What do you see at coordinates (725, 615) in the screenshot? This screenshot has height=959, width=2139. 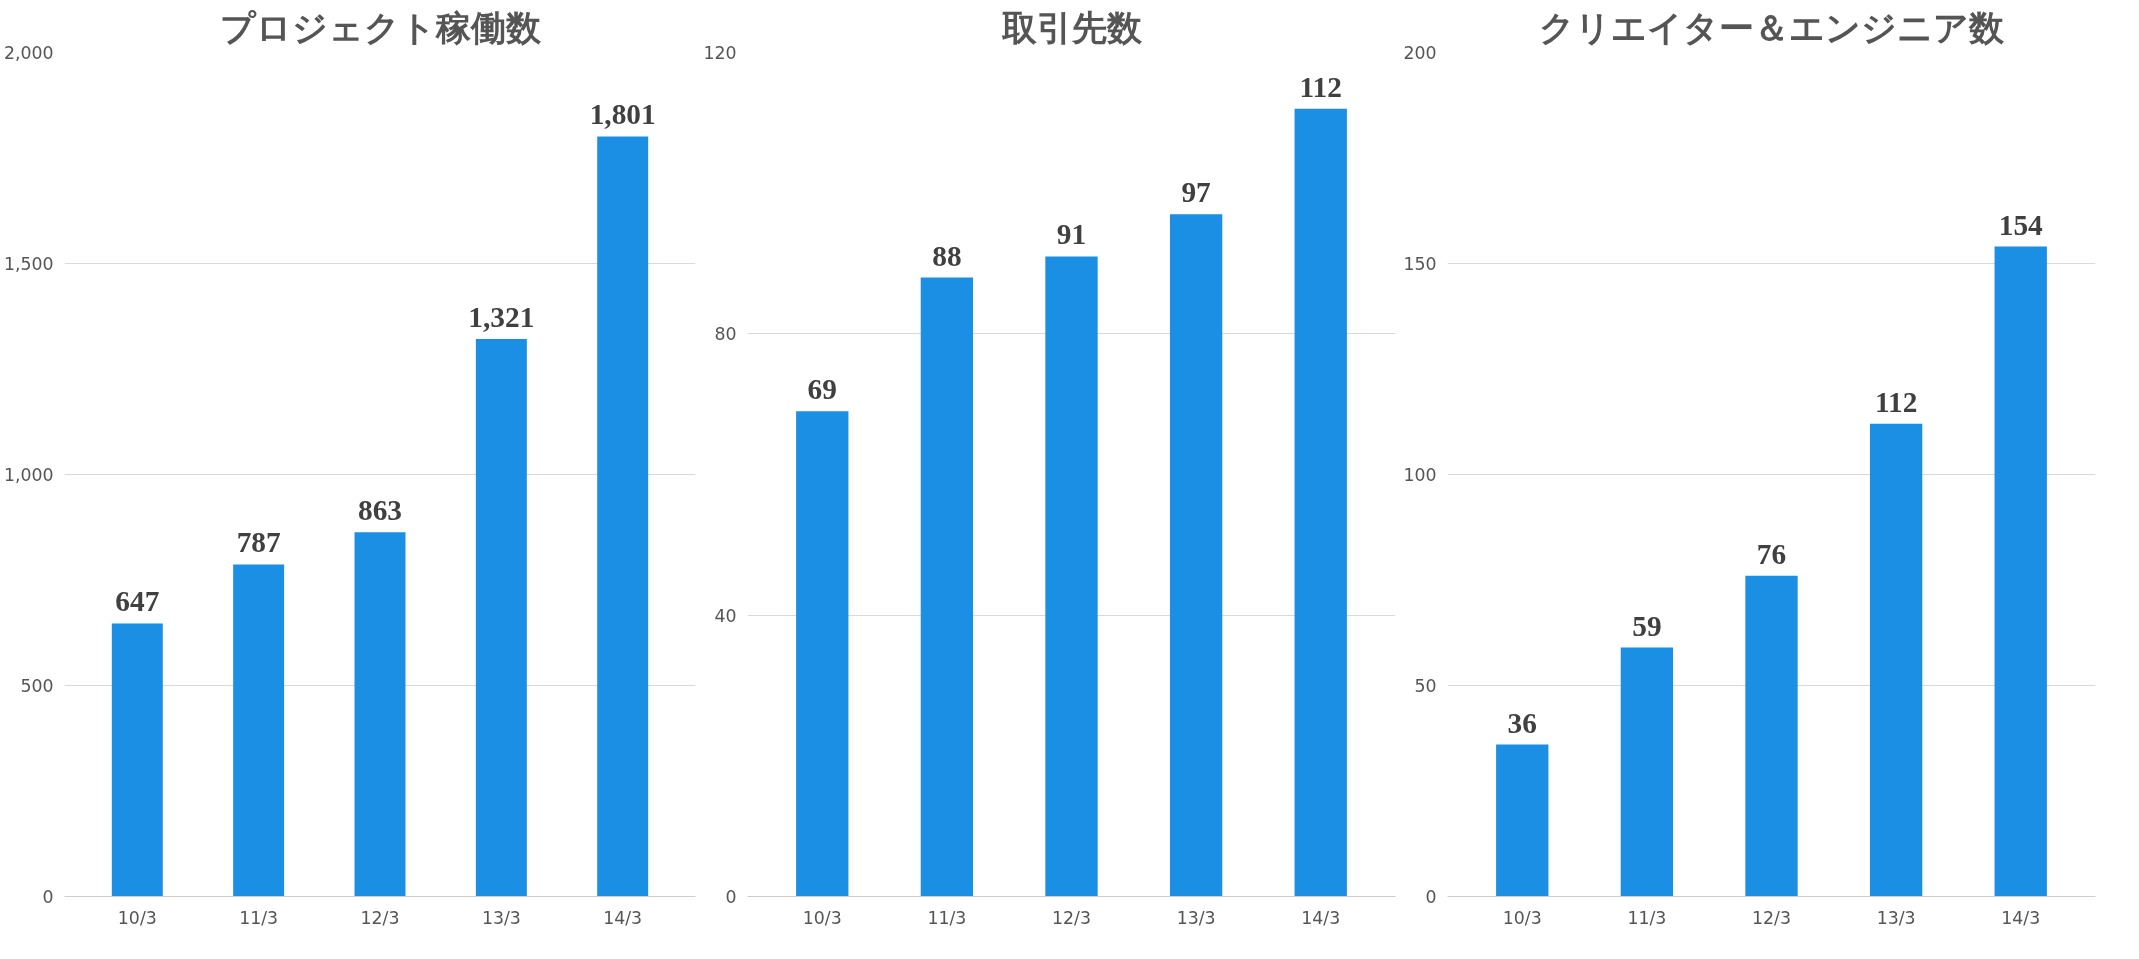 I see `y-tick-label: 40` at bounding box center [725, 615].